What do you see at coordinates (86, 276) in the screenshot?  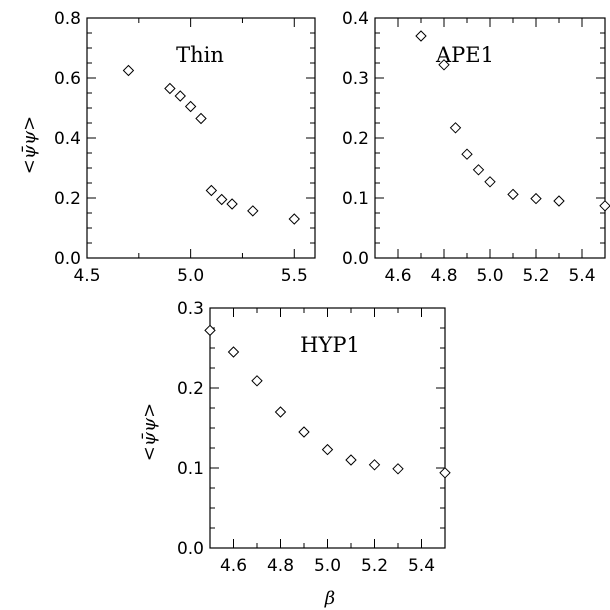 I see `x-tick-label: 4.5` at bounding box center [86, 276].